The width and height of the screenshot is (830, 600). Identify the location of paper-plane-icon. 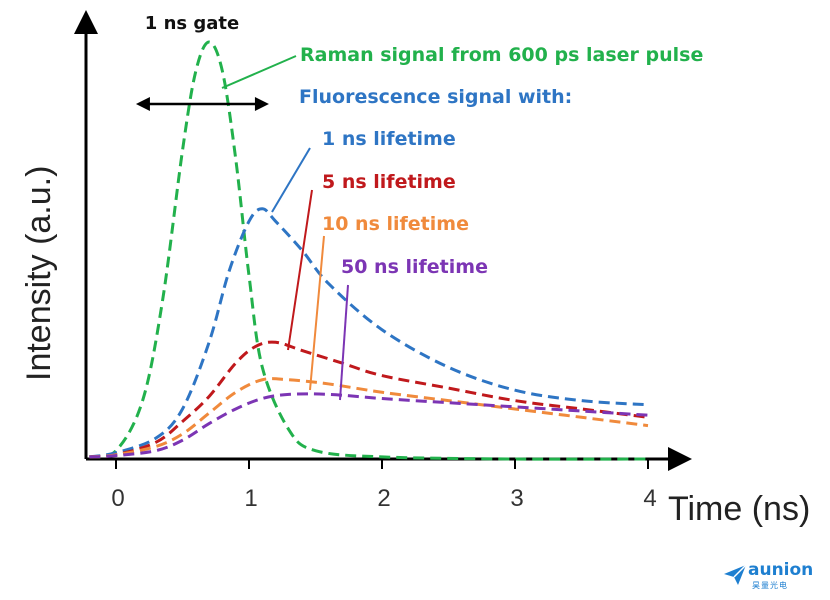
(735, 574).